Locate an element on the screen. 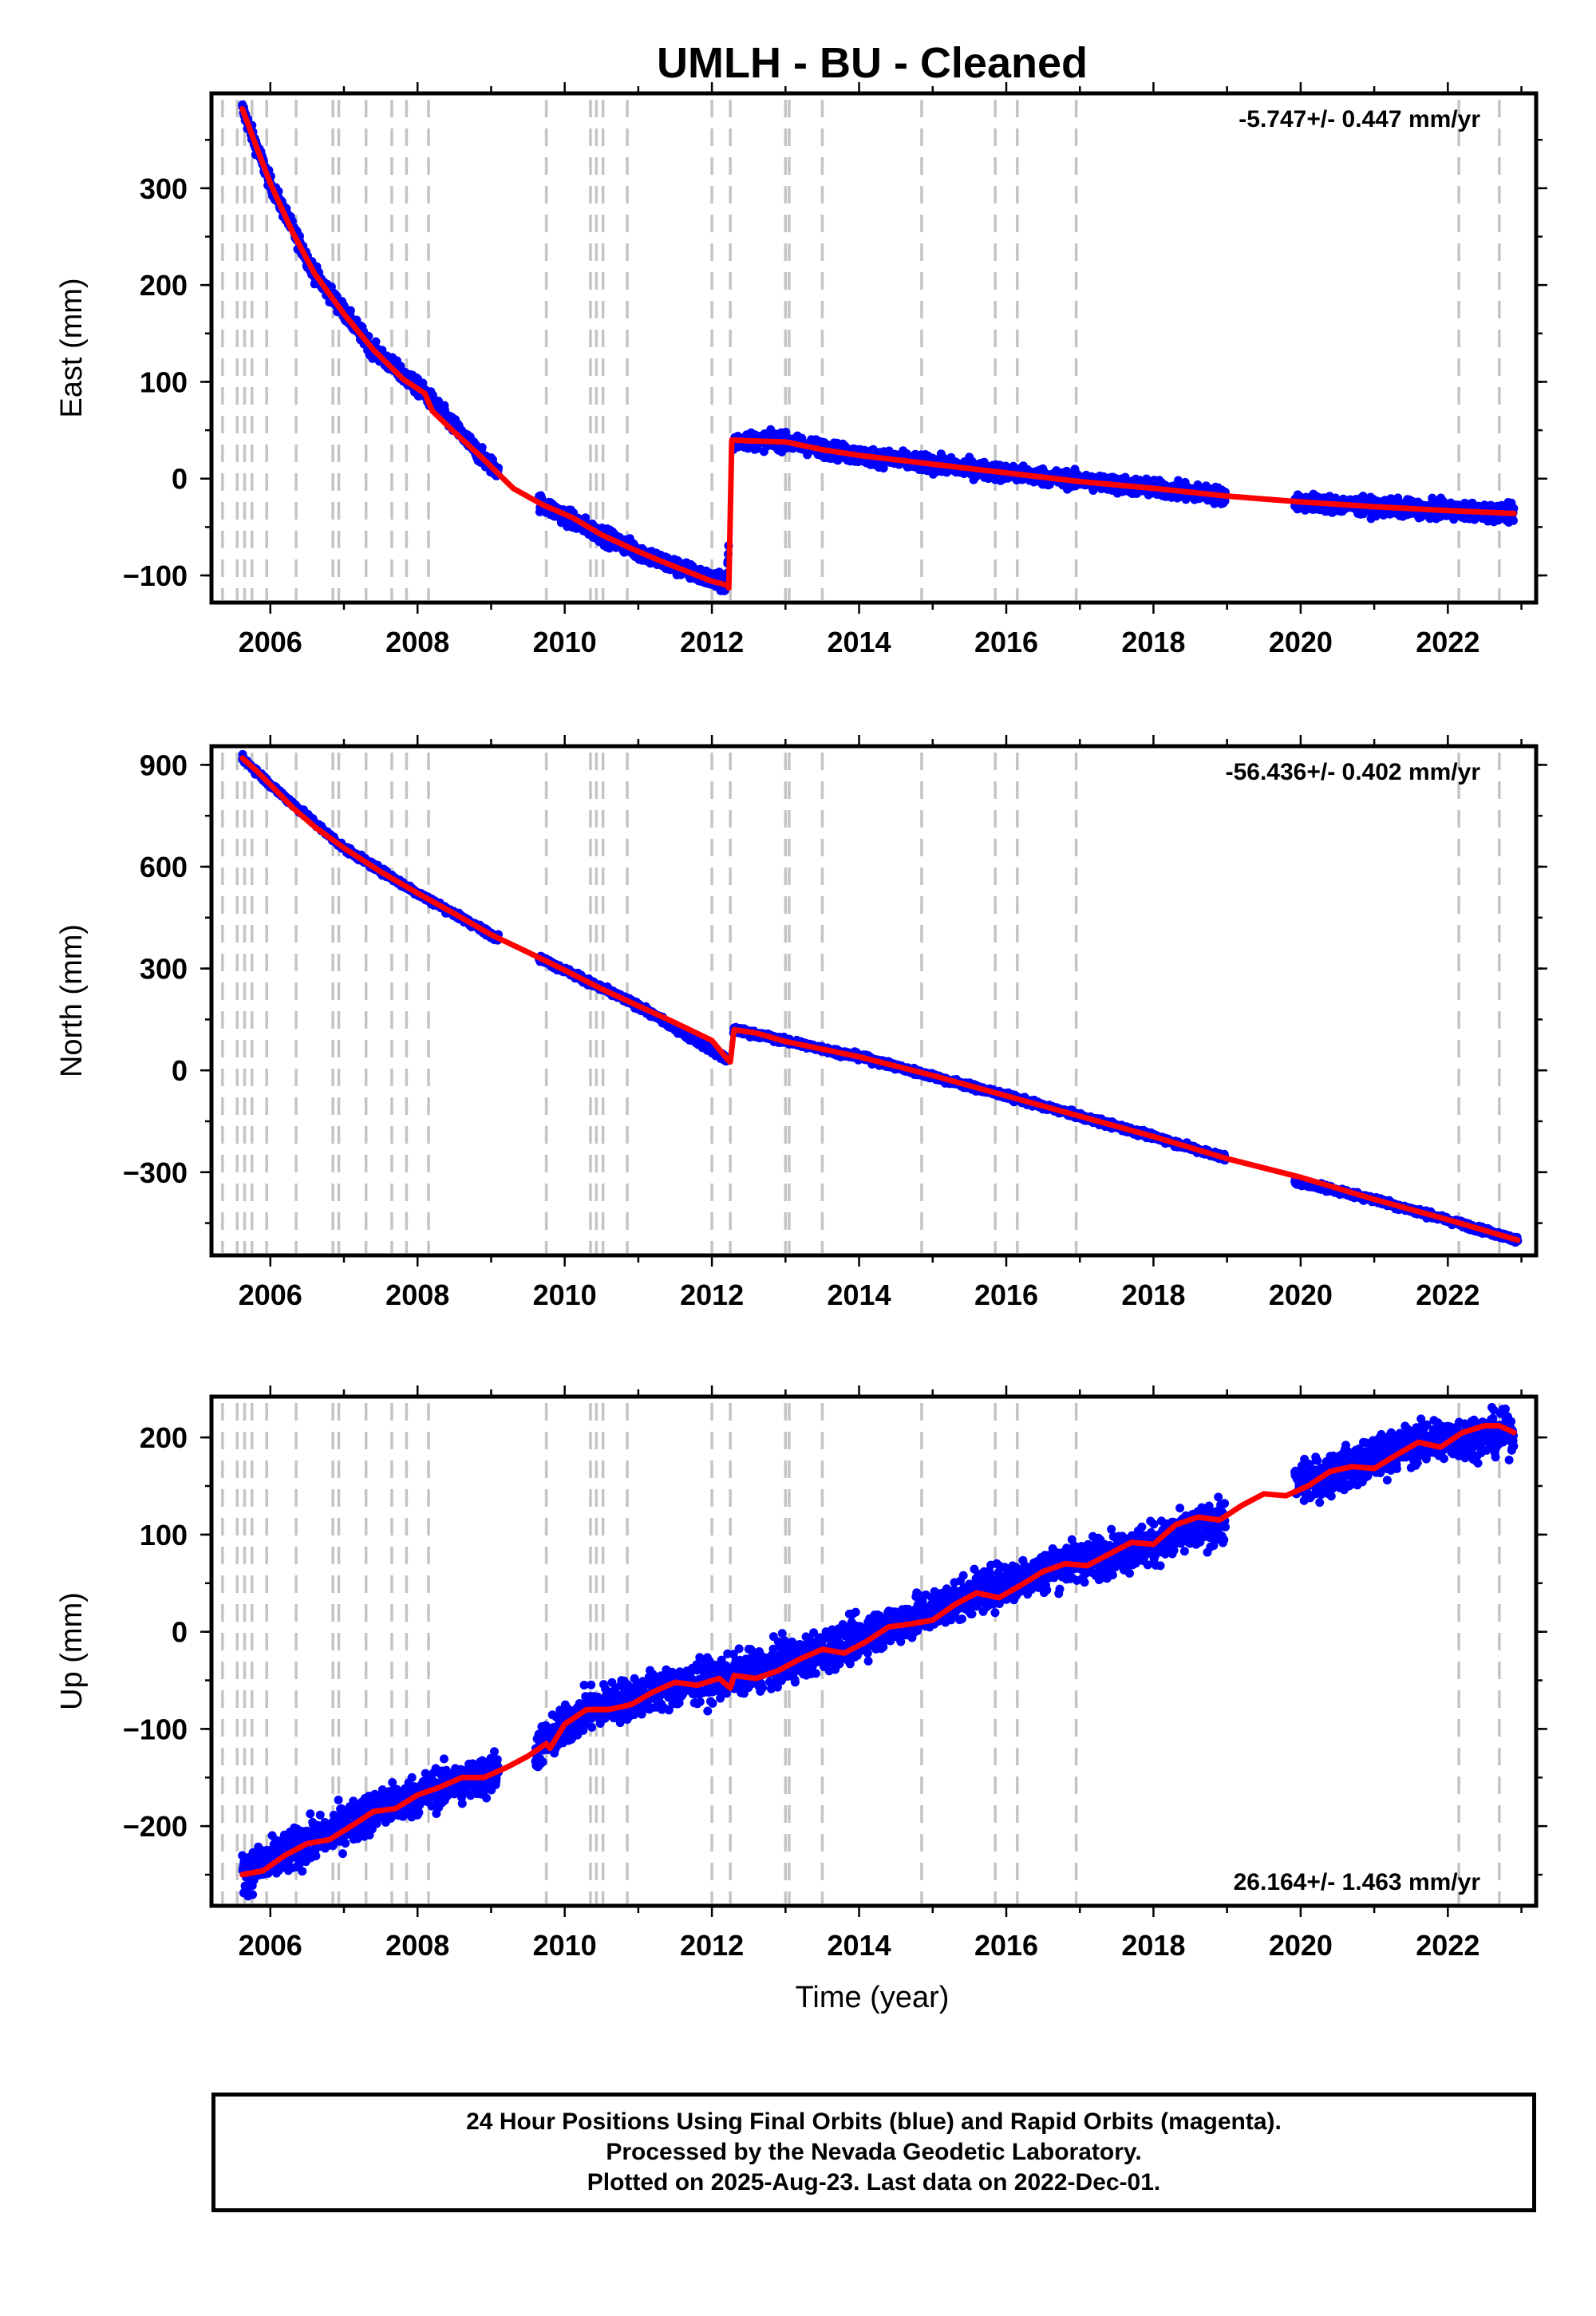 The height and width of the screenshot is (2316, 1596). y-axis-label: Up (mm) is located at coordinates (72, 1651).